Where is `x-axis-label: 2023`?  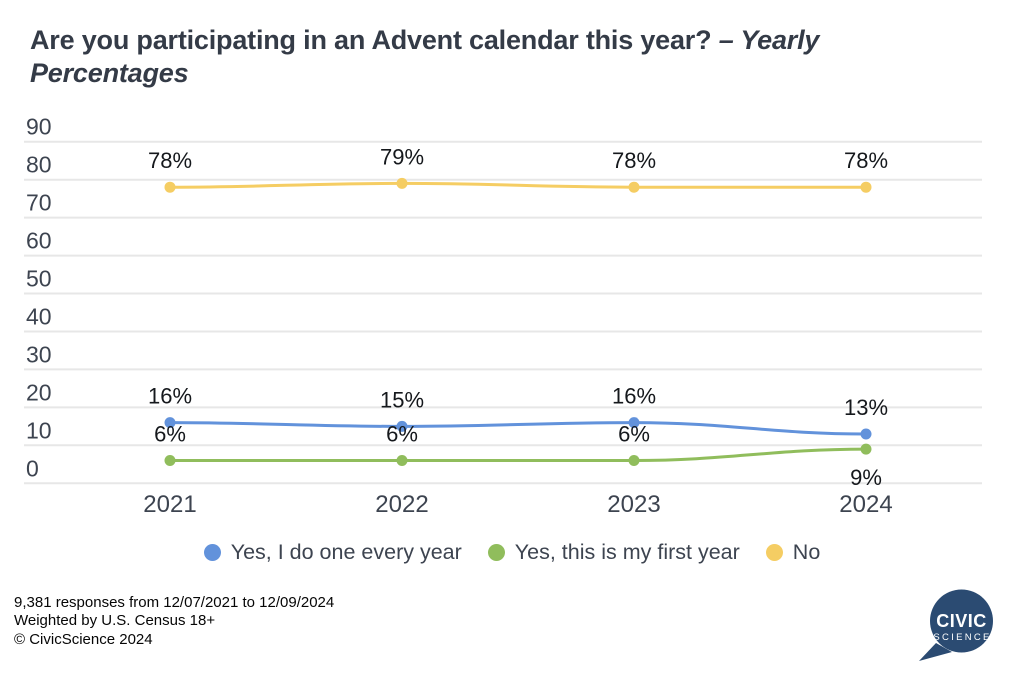
x-axis-label: 2023 is located at coordinates (633, 504).